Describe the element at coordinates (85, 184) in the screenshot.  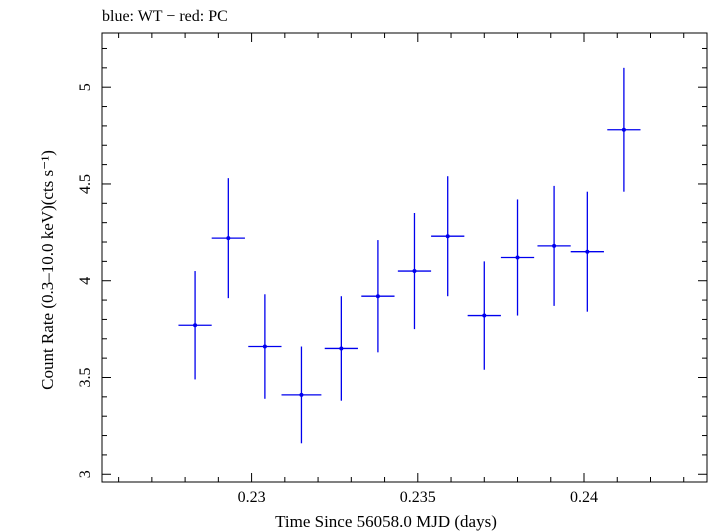
I see `y-tick-label: 4.5` at that location.